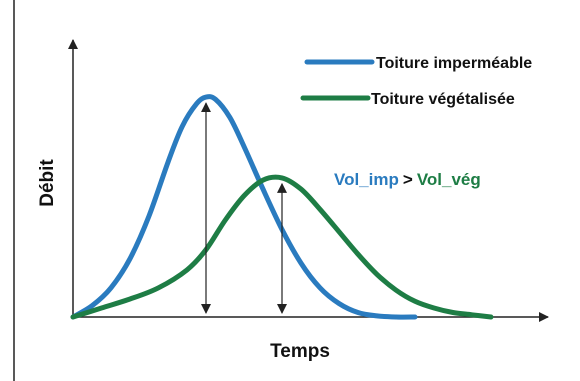 This screenshot has height=381, width=580. Describe the element at coordinates (366, 179) in the screenshot. I see `annotation-vol-imp: Vol_imp` at that location.